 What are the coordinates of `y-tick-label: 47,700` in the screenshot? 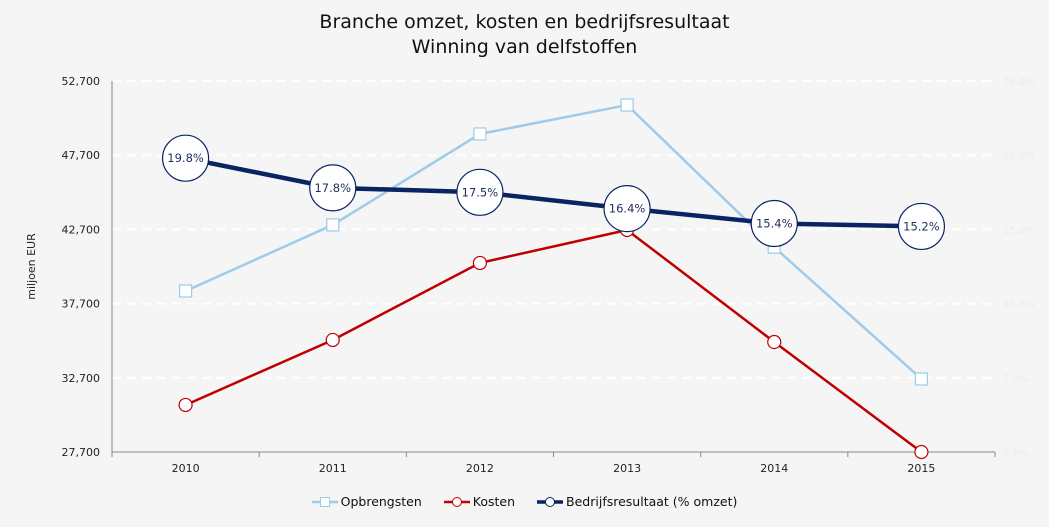 It's located at (81, 155).